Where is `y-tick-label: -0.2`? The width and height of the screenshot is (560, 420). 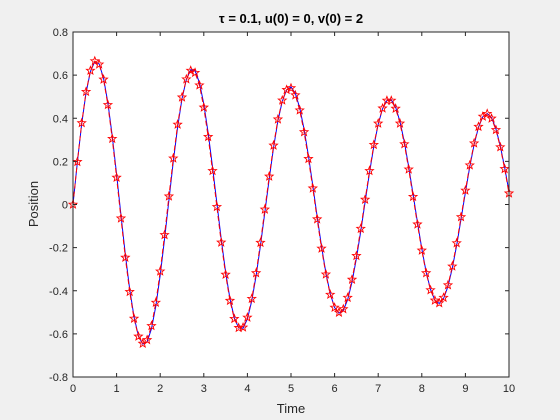
y-tick-label: -0.2 is located at coordinates (58, 249).